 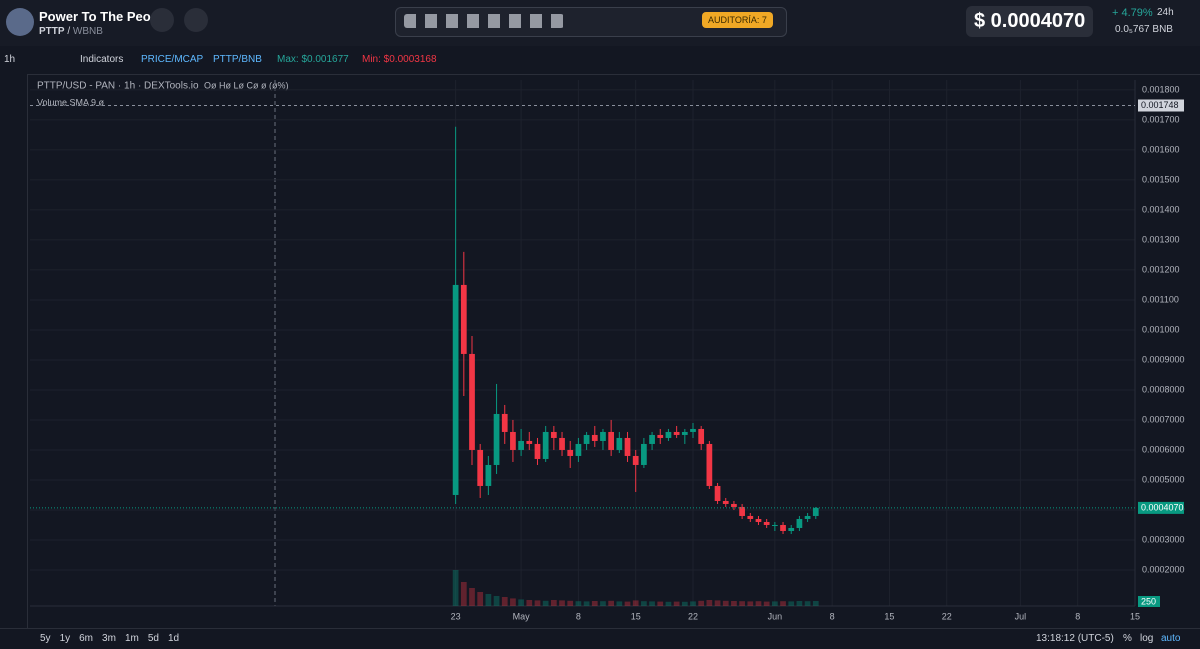 I want to click on interval: 1h, so click(x=10, y=59).